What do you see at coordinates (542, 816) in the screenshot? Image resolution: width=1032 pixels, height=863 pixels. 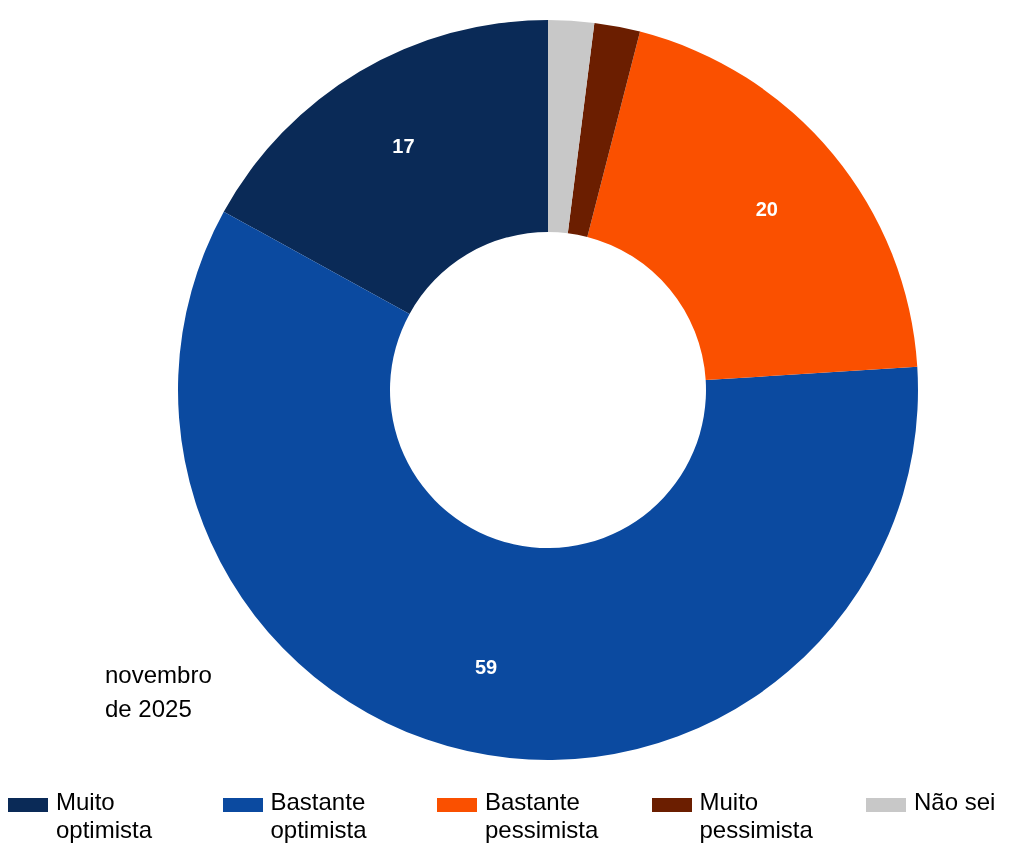 I see `legend-label: Bastante pessimista` at bounding box center [542, 816].